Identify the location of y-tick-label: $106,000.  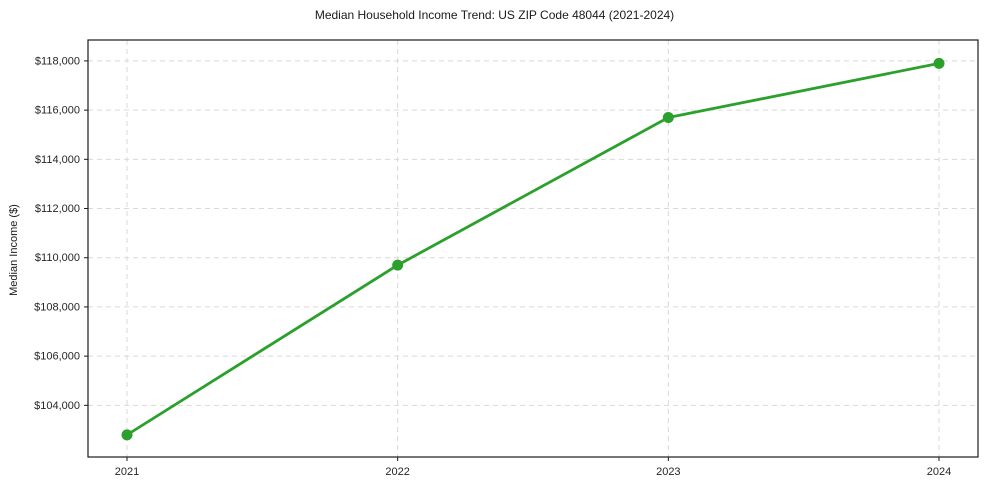
(57, 357).